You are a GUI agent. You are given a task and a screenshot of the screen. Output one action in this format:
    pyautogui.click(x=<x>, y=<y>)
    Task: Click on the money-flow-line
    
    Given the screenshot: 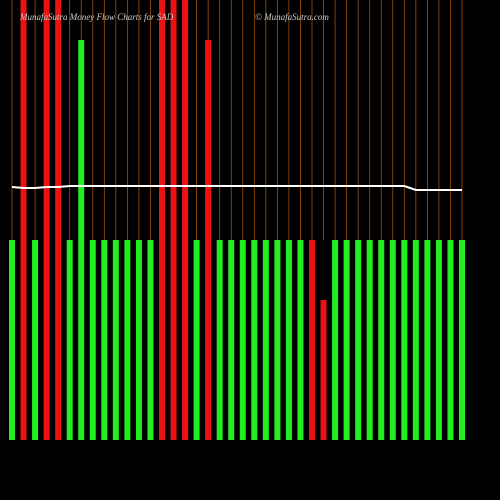 What is the action you would take?
    pyautogui.click(x=236, y=188)
    